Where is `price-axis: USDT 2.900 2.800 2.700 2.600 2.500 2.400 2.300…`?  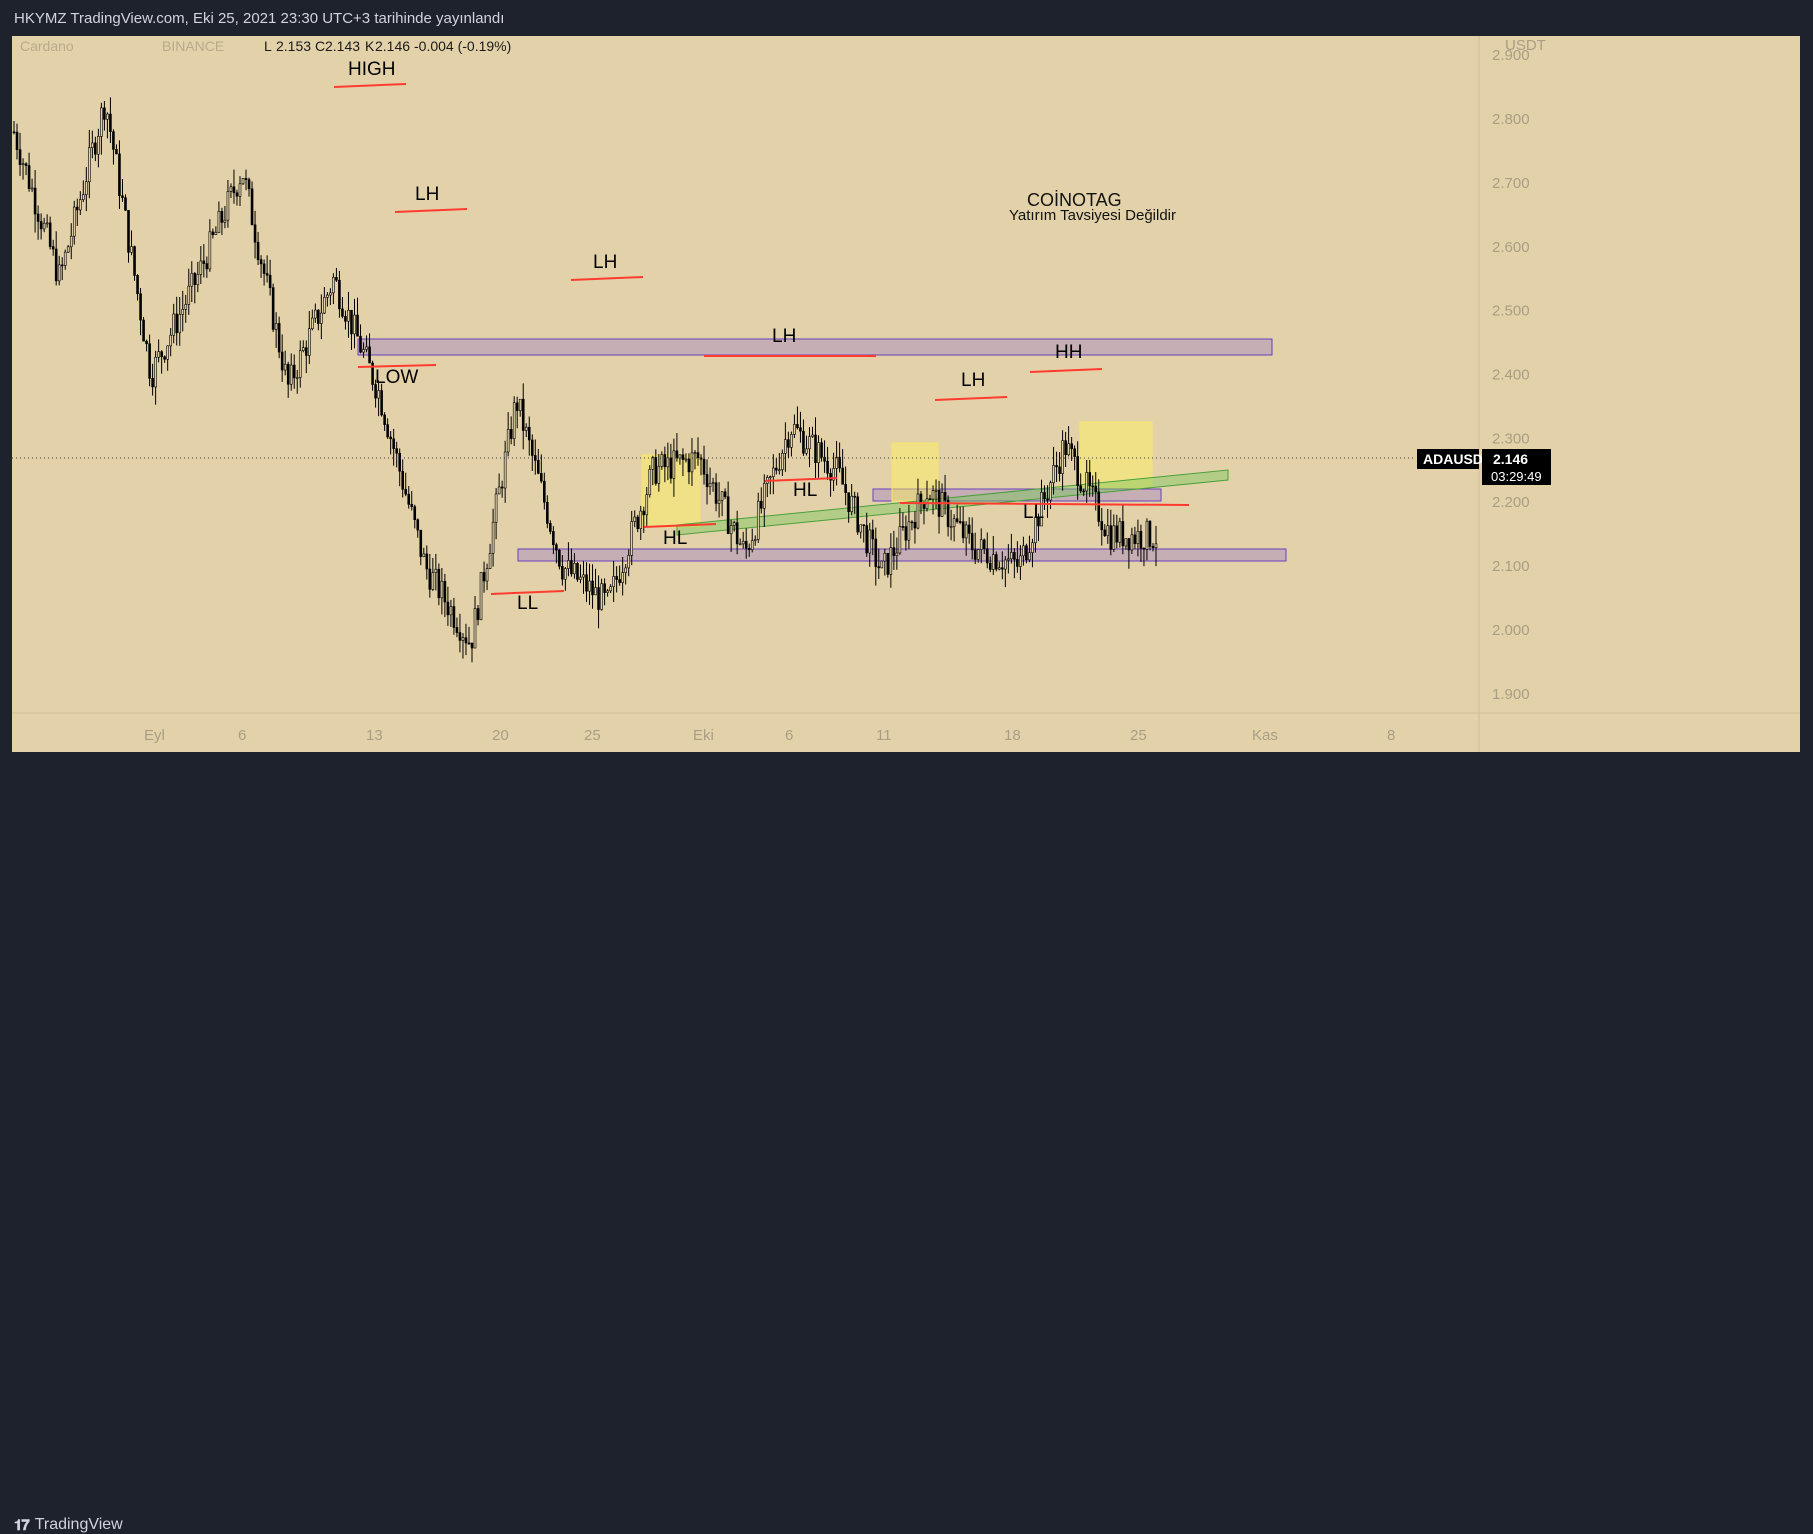
price-axis: USDT 2.900 2.800 2.700 2.600 2.500 2.400 2.300… is located at coordinates (1519, 370).